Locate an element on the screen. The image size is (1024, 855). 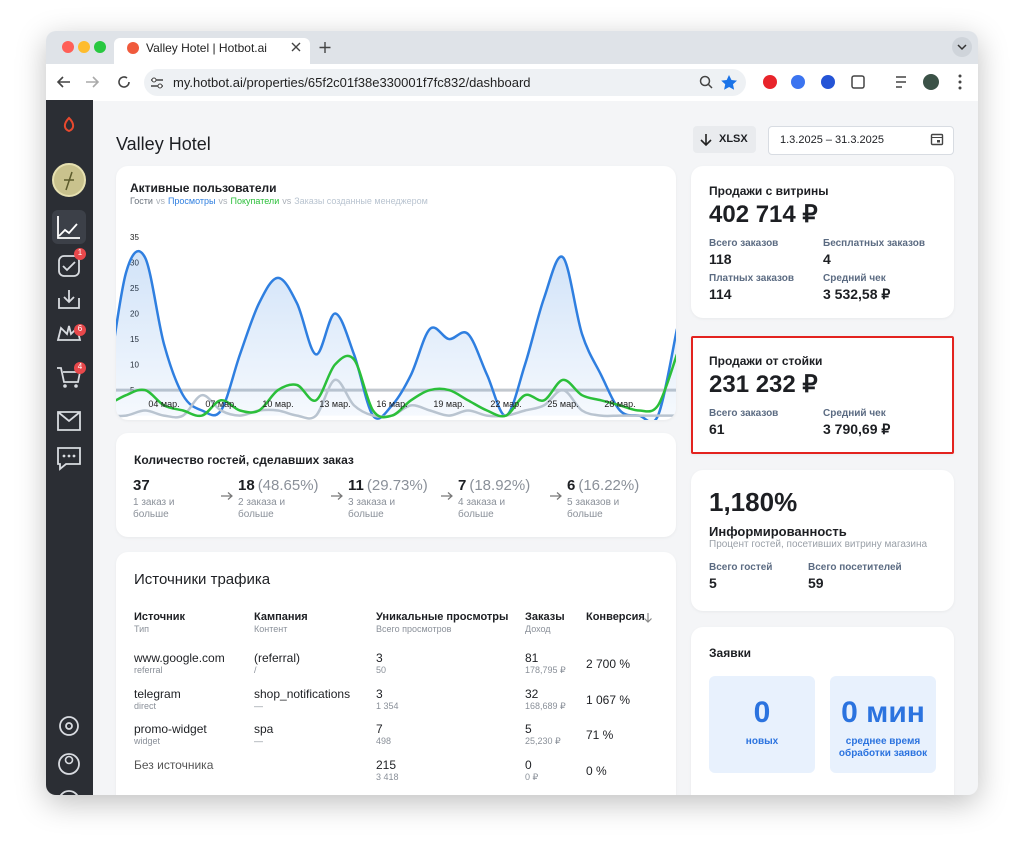
column-subtitle: Всего просмотров is located at coordinates (414, 629).